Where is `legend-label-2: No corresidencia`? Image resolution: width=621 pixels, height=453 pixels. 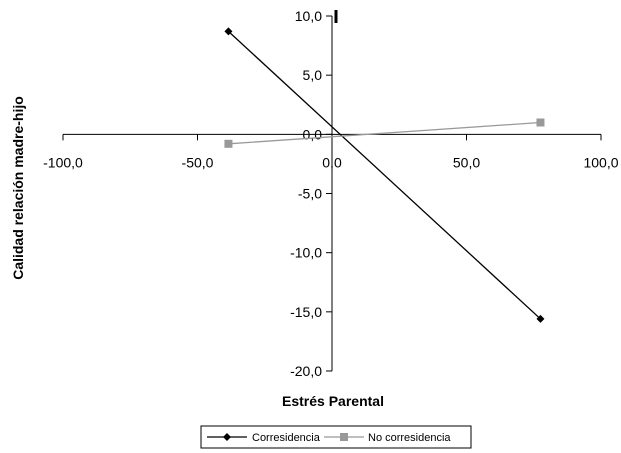
legend-label-2: No corresidencia is located at coordinates (409, 438).